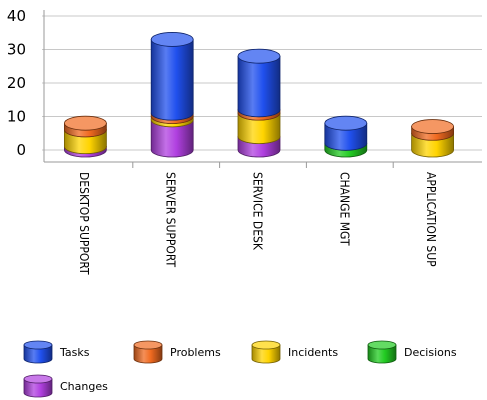  What do you see at coordinates (74, 352) in the screenshot?
I see `legend-label-tasks: Tasks` at bounding box center [74, 352].